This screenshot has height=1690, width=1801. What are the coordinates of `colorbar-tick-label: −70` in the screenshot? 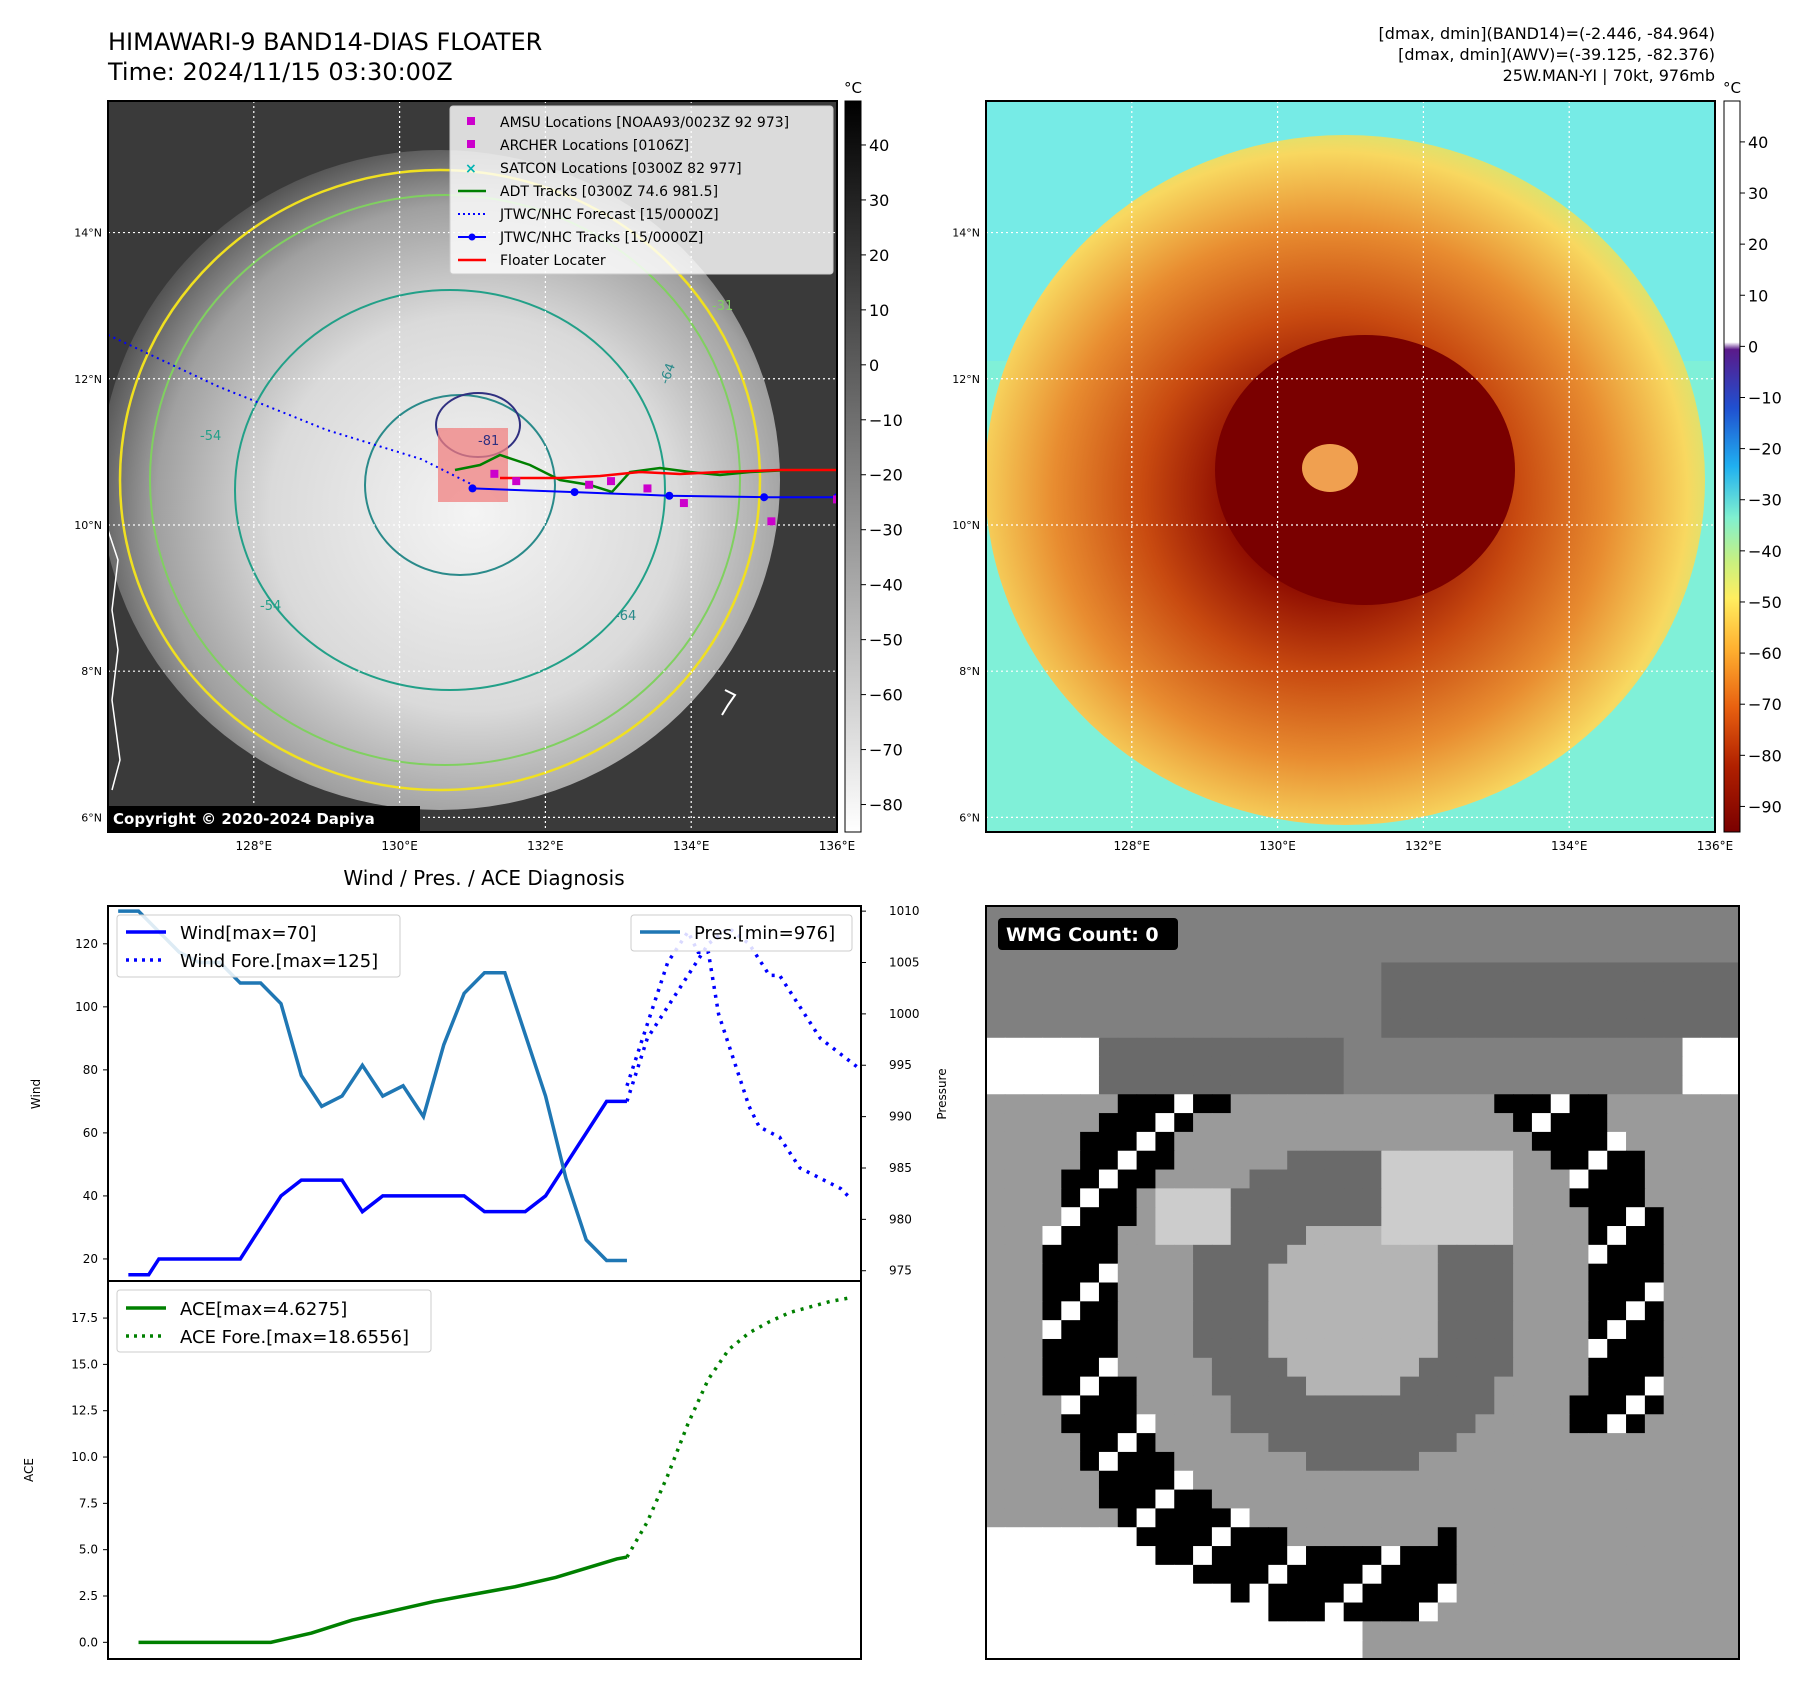 It's located at (1765, 704).